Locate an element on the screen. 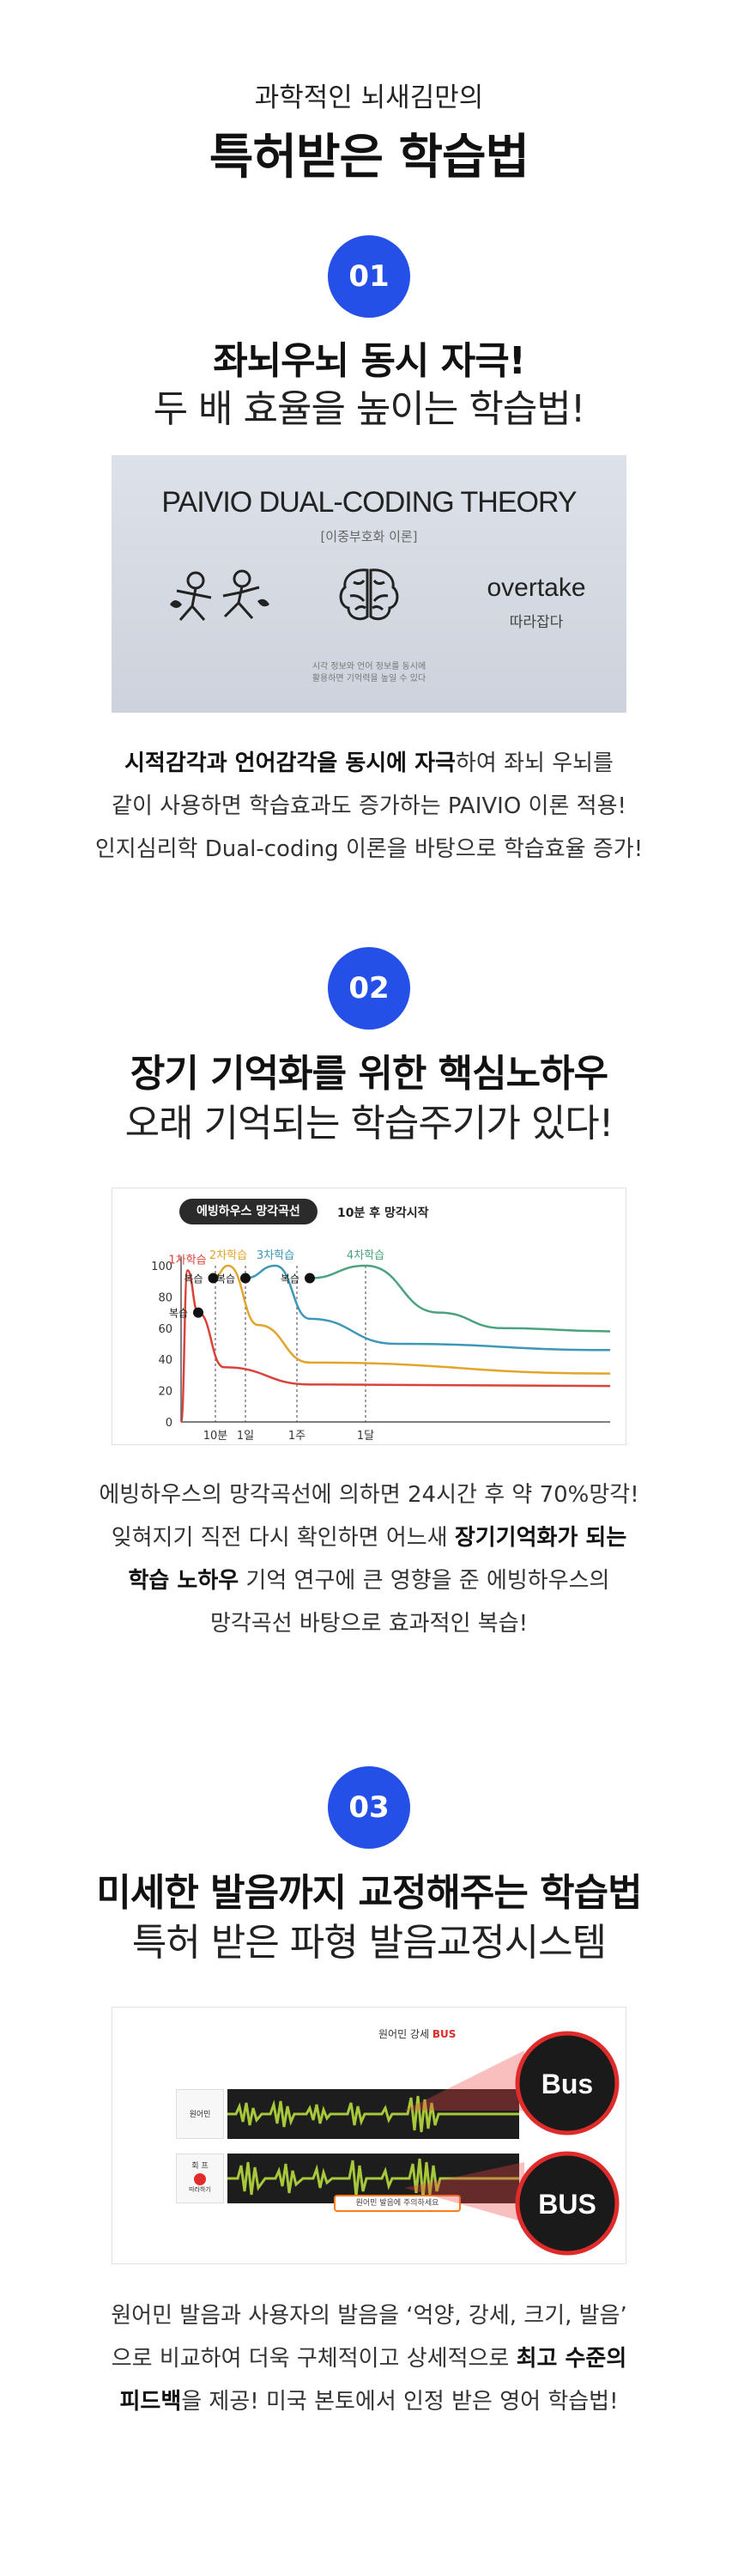 Image resolution: width=738 pixels, height=2576 pixels. x-tick-label: 1달 is located at coordinates (365, 1437).